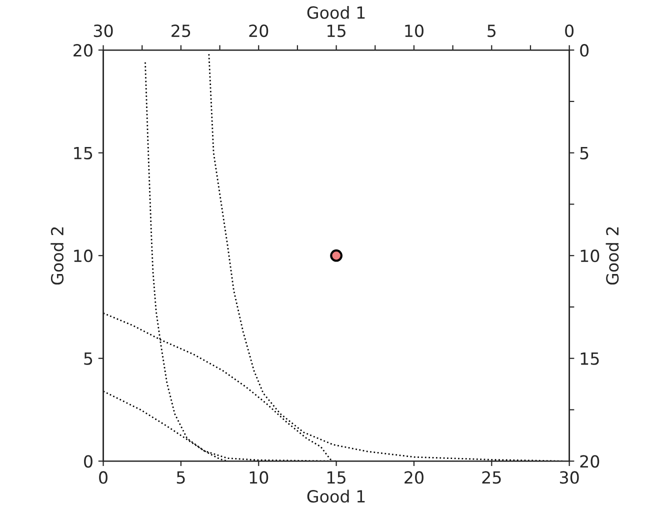 This screenshot has width=662, height=527. Describe the element at coordinates (414, 31) in the screenshot. I see `x2-tick-label: 10` at that location.